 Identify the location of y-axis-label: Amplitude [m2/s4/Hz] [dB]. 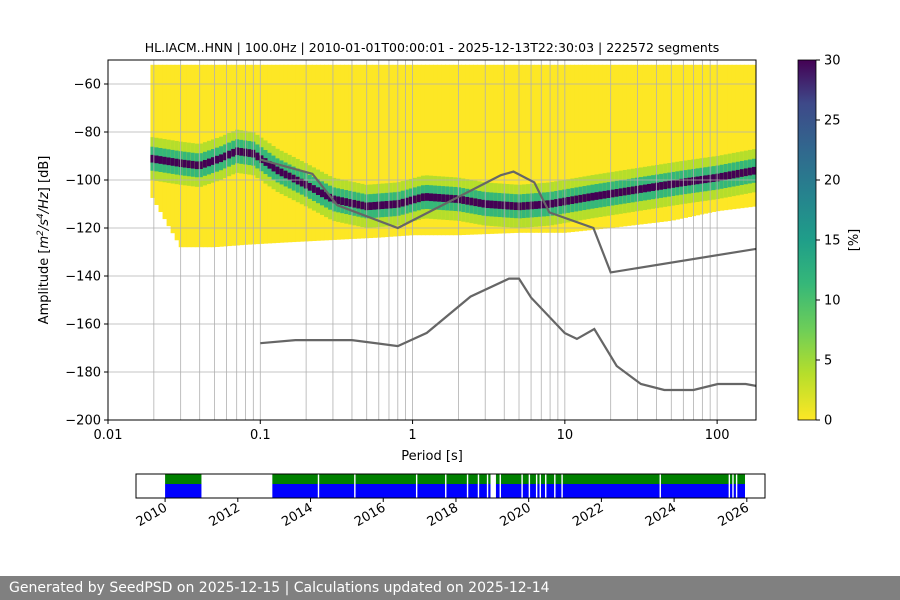
(44, 240).